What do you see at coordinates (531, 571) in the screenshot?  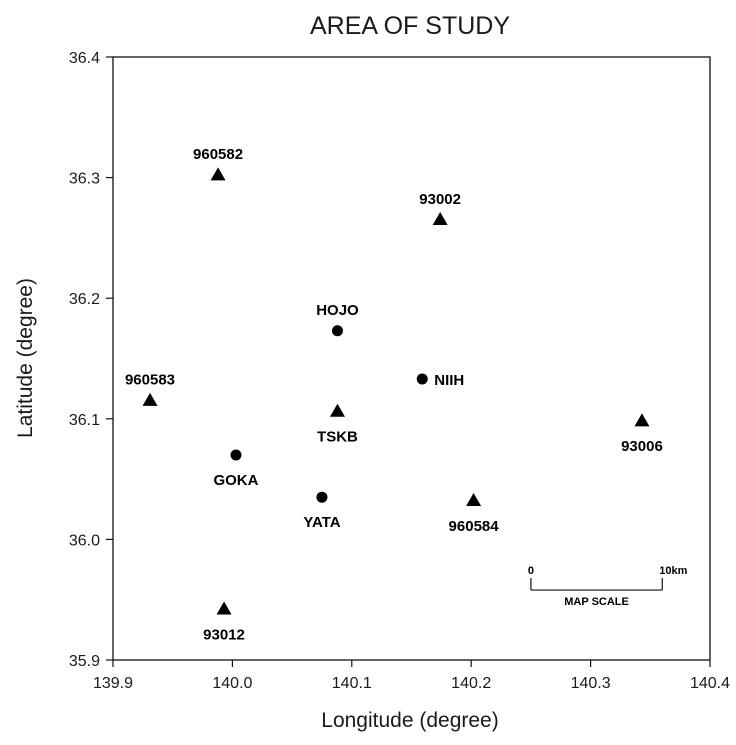 I see `scale-start-label: 0` at bounding box center [531, 571].